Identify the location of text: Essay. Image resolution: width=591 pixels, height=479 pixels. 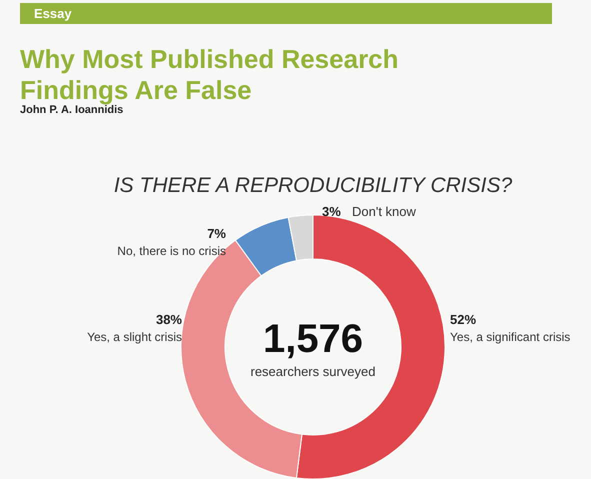
(53, 13).